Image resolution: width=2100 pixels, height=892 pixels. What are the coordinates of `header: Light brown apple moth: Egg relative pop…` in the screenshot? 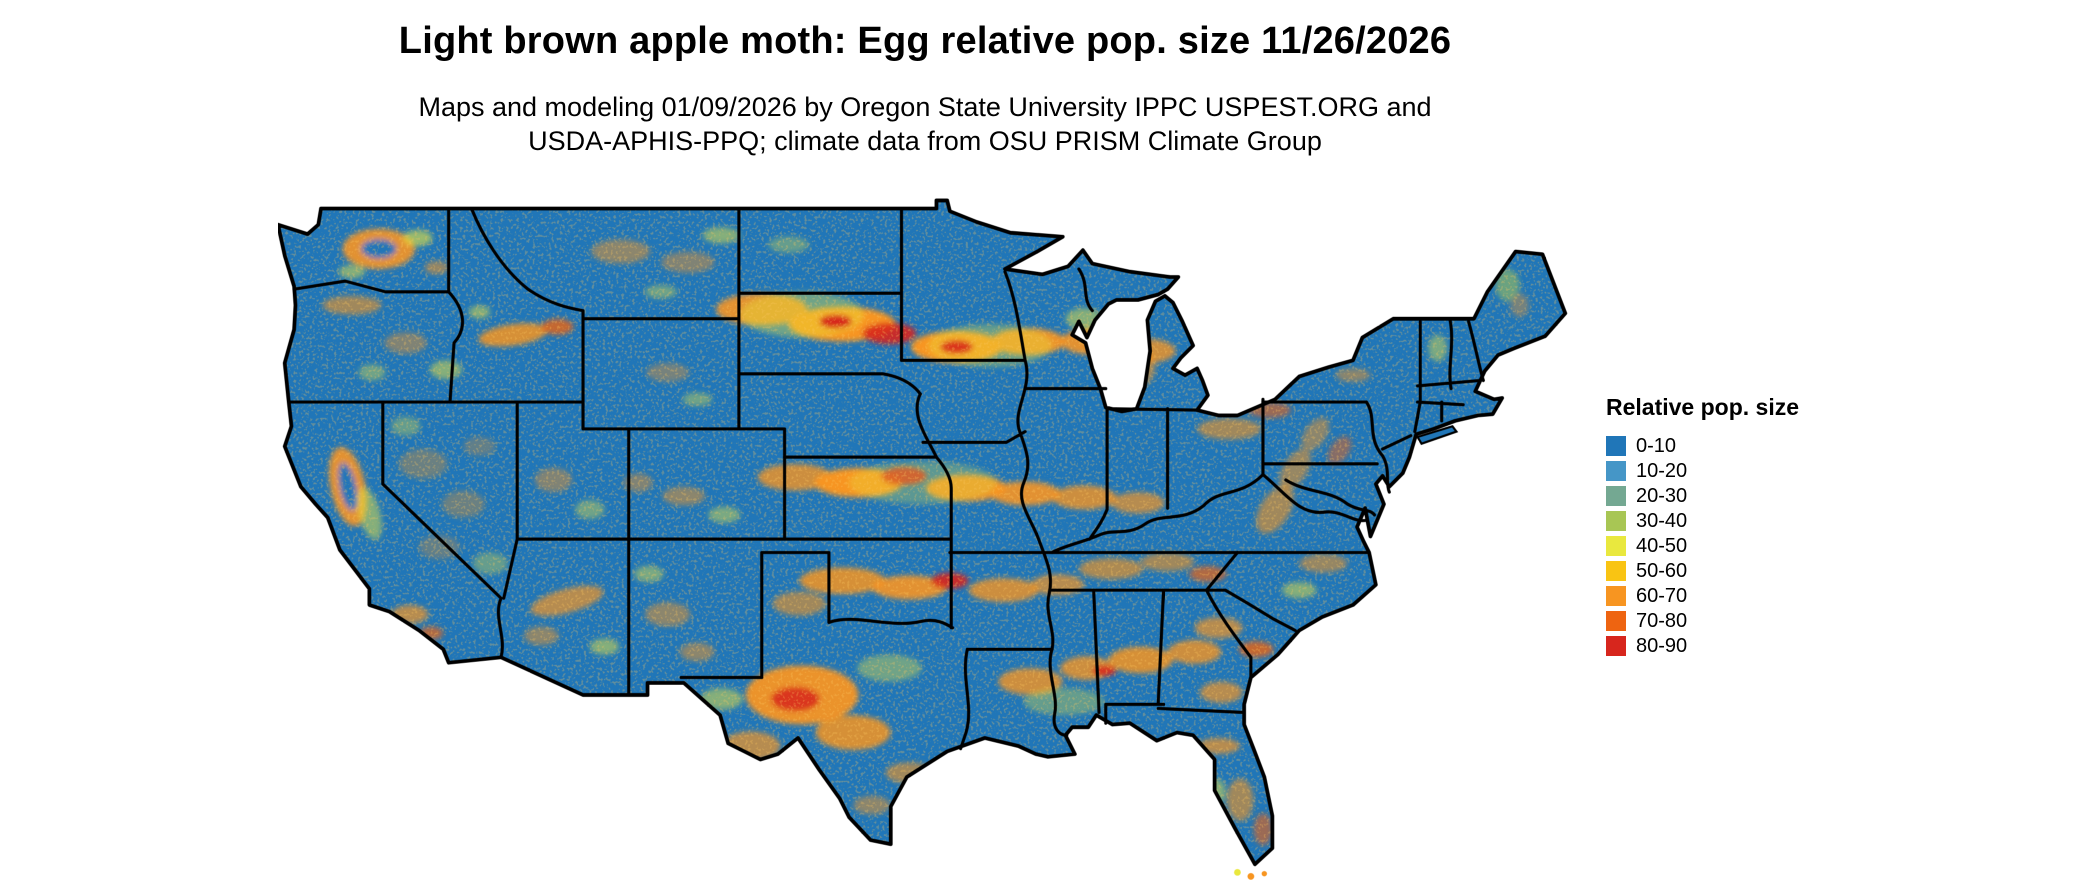 It's located at (925, 89).